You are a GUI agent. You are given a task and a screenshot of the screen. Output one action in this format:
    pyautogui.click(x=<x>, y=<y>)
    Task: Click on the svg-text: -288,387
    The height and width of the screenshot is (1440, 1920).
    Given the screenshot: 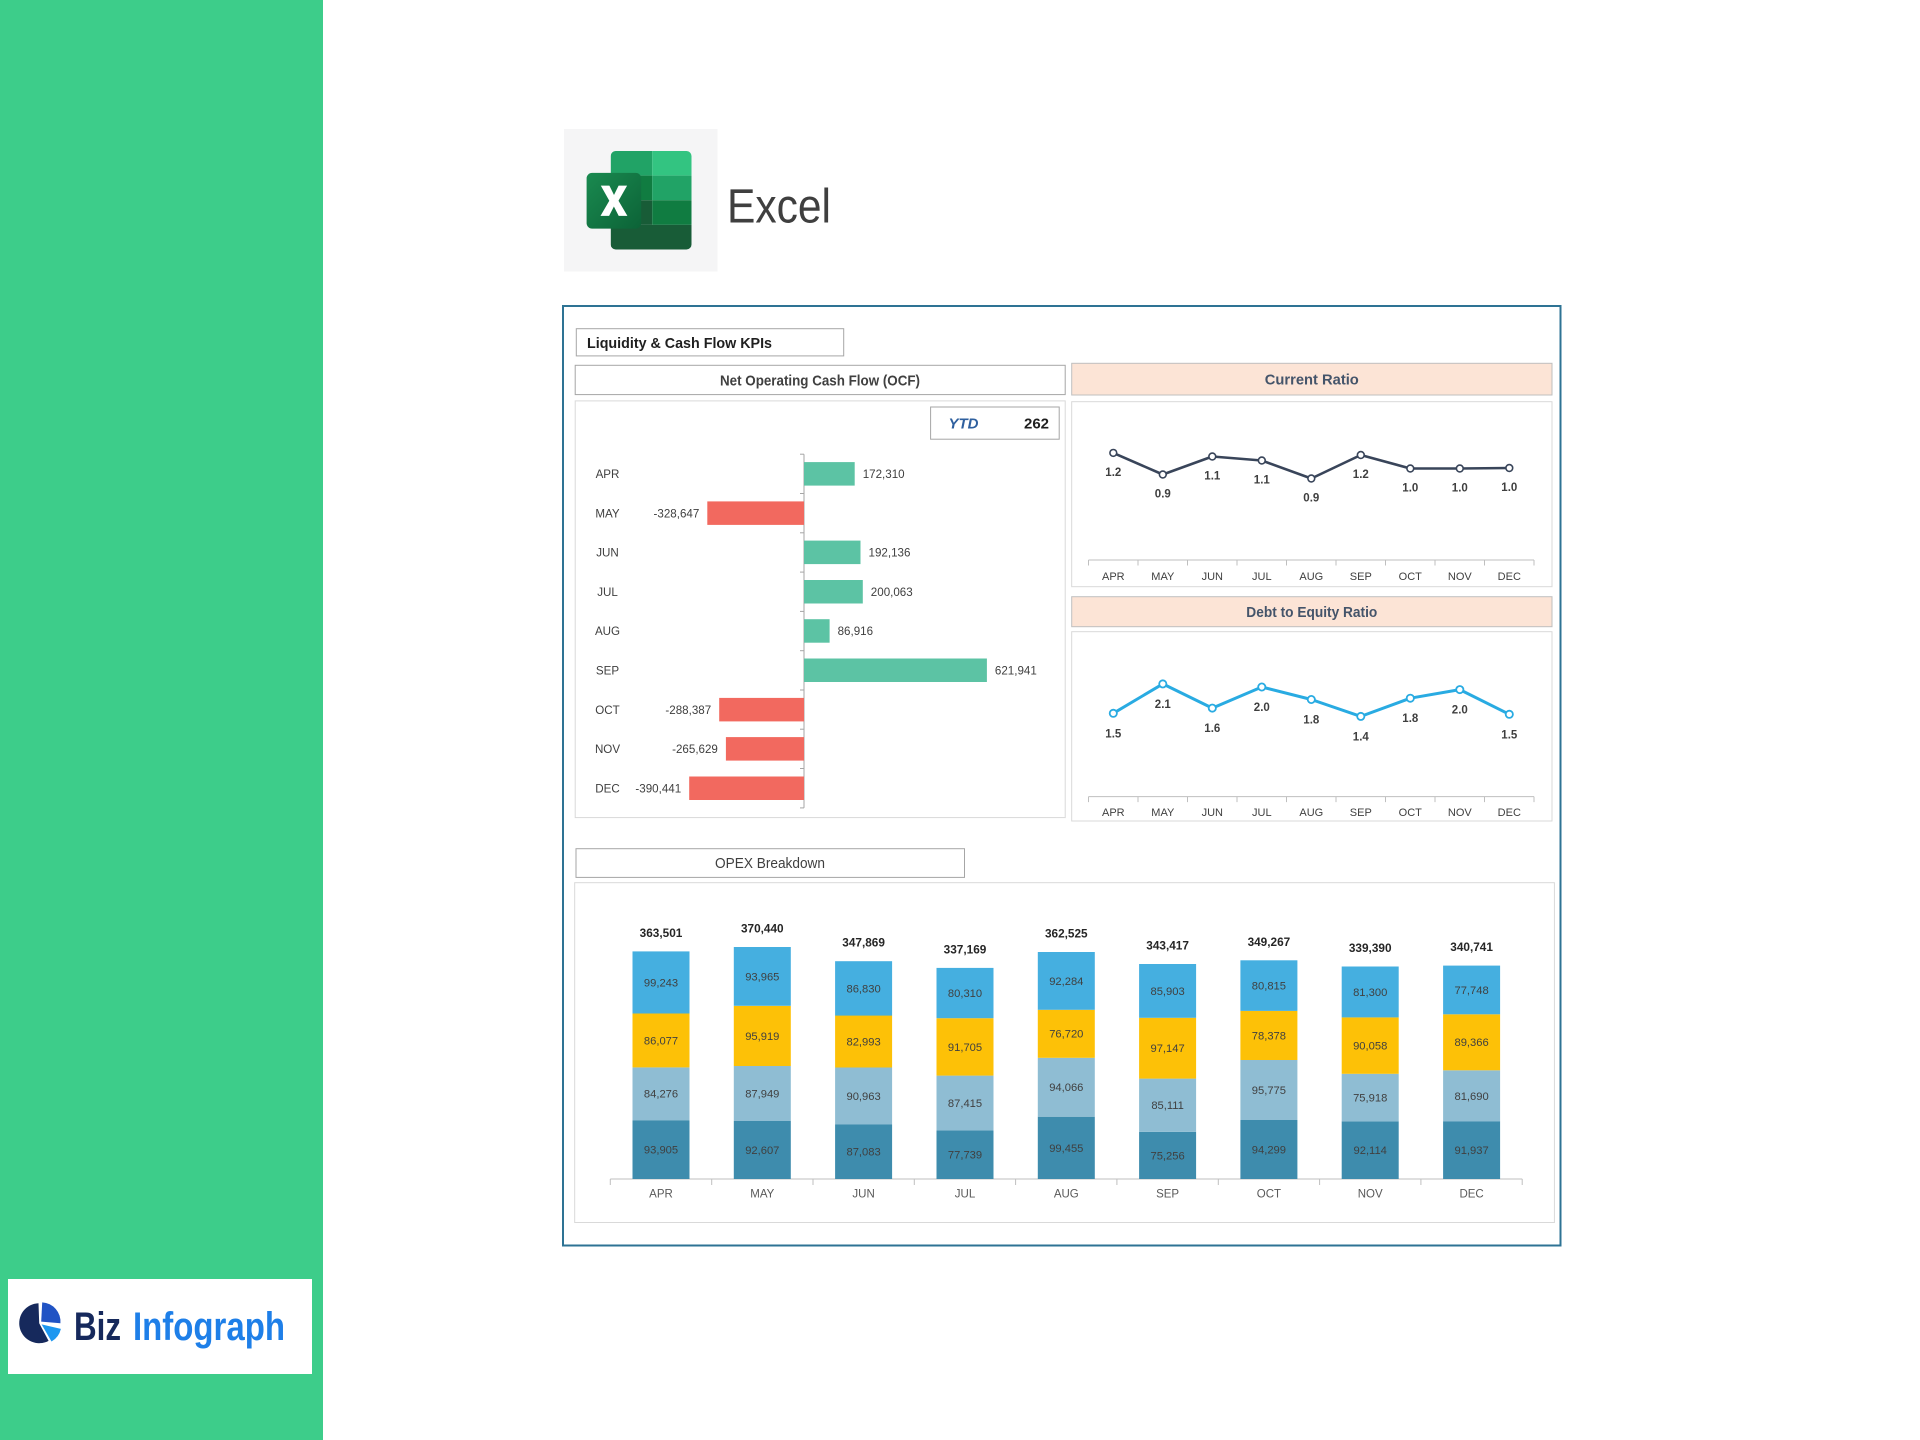 What is the action you would take?
    pyautogui.click(x=688, y=710)
    